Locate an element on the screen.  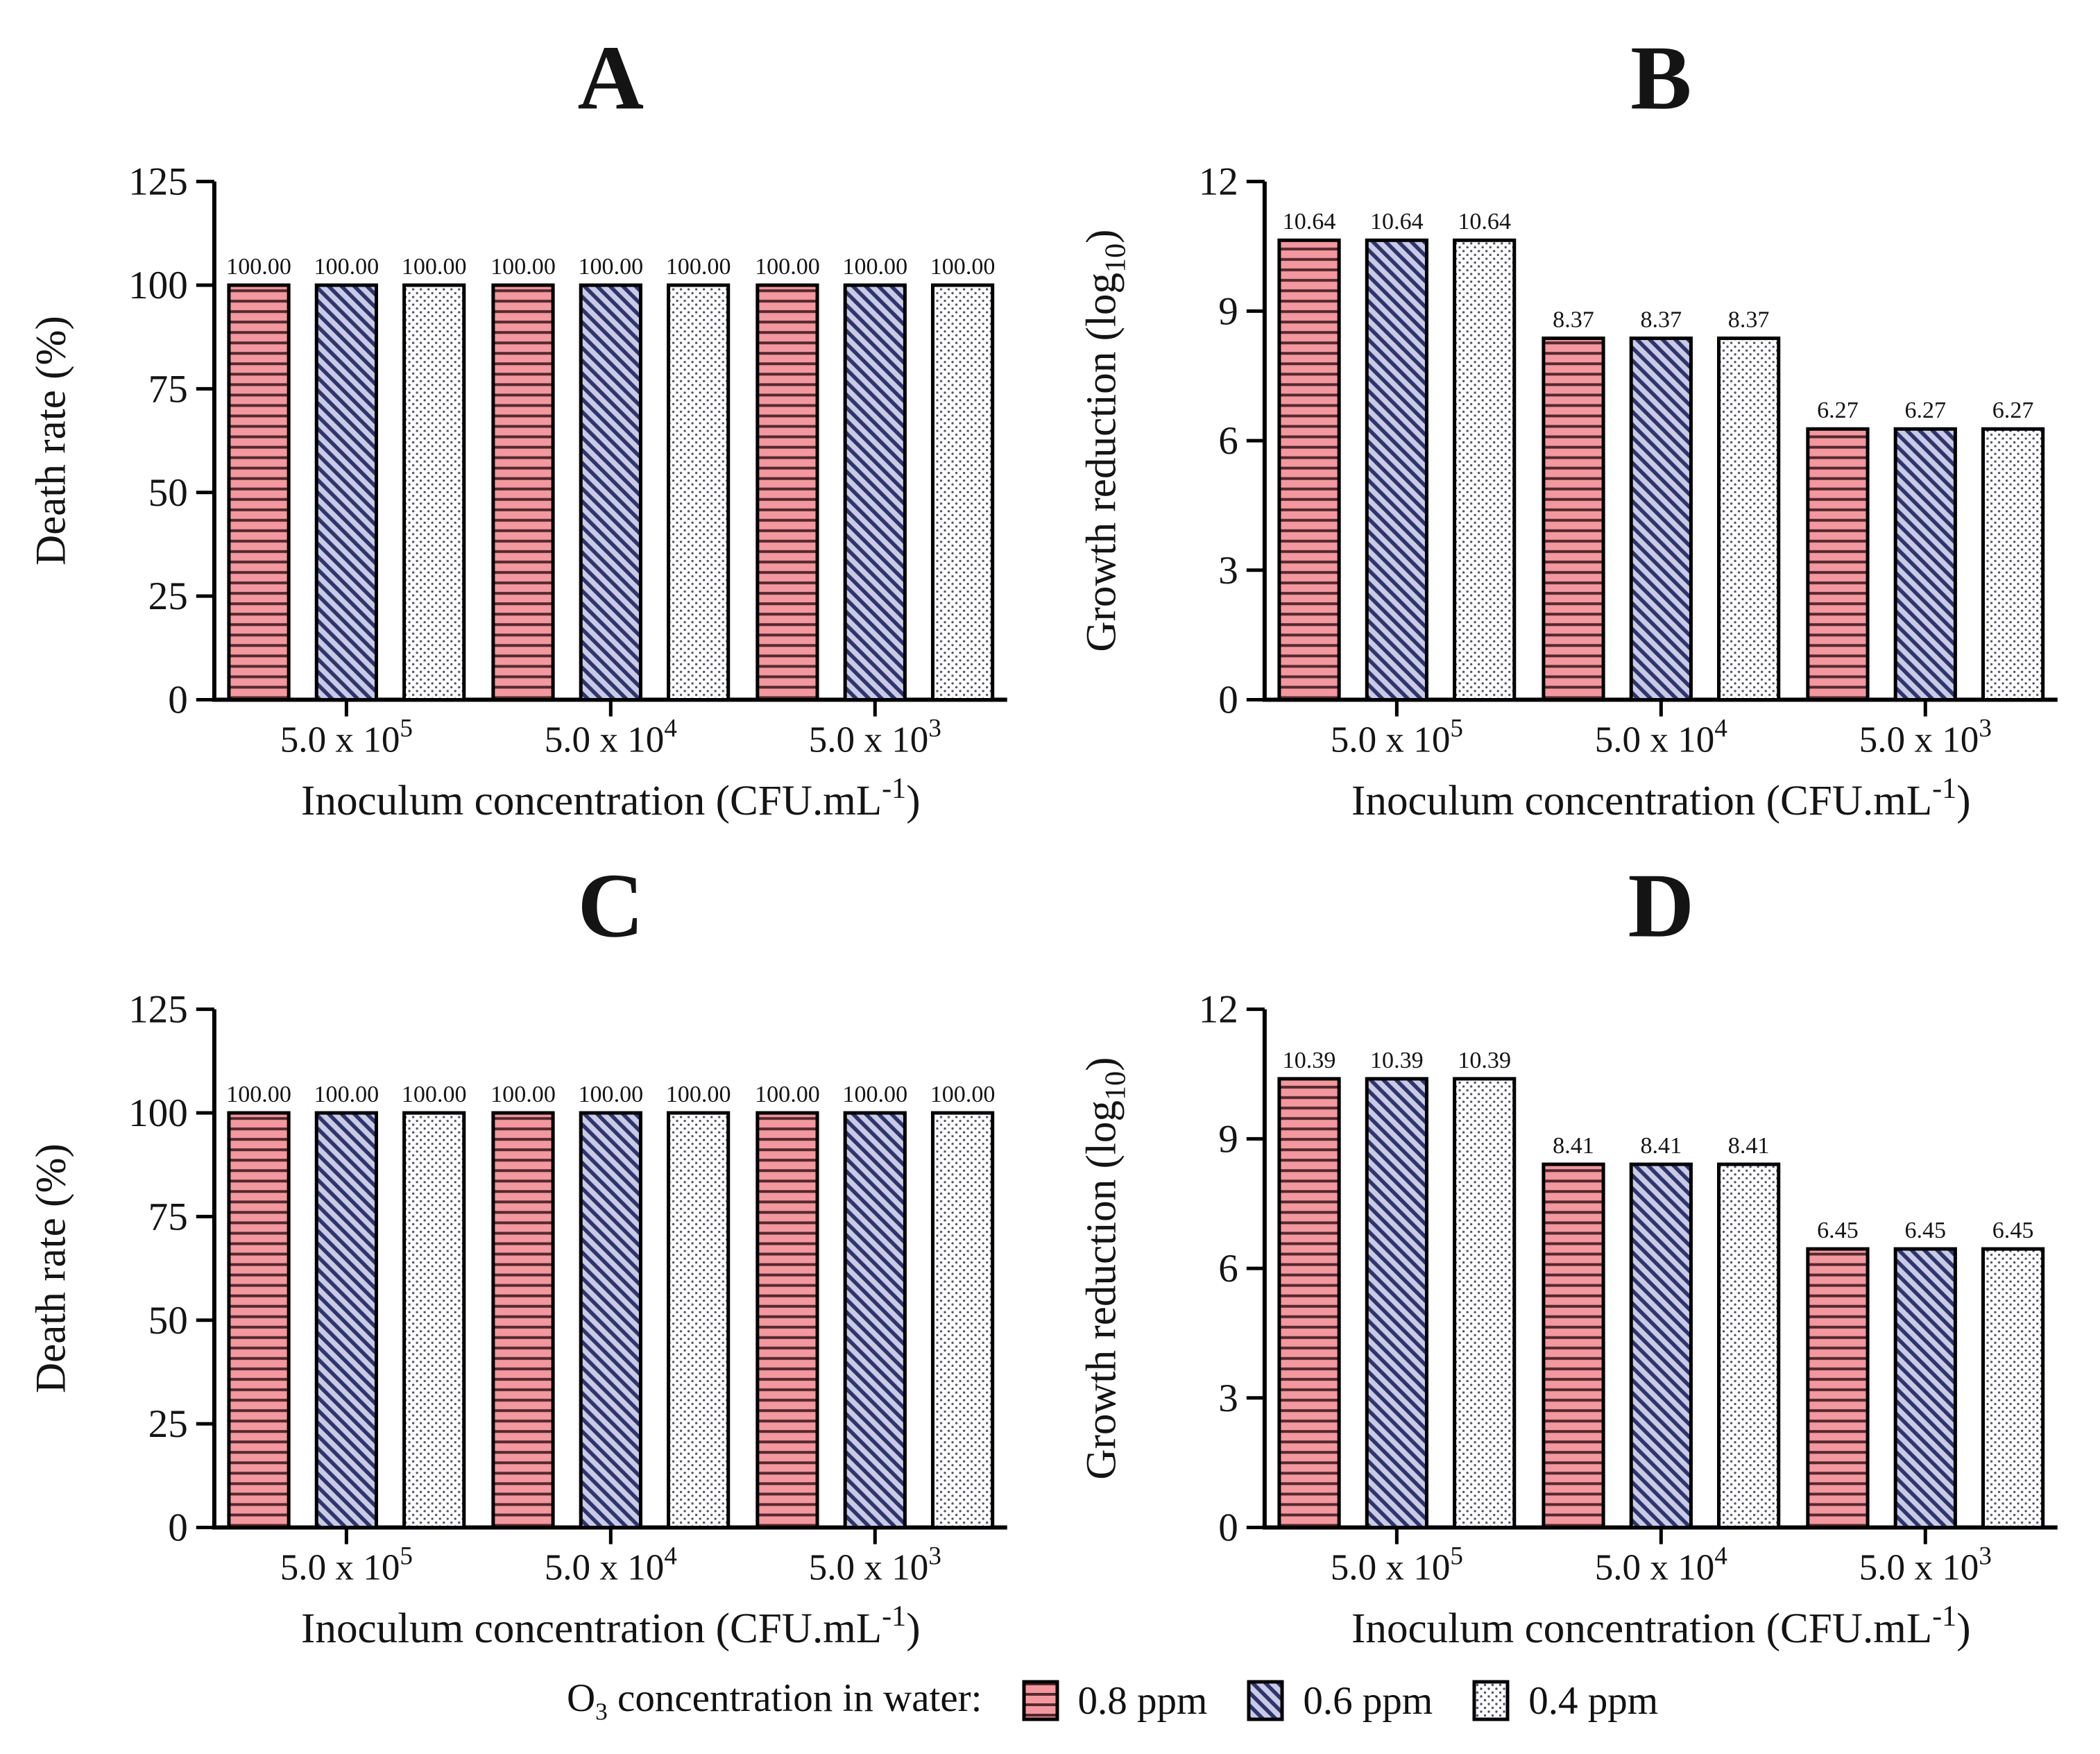
legend-title-pre: O is located at coordinates (581, 1698).